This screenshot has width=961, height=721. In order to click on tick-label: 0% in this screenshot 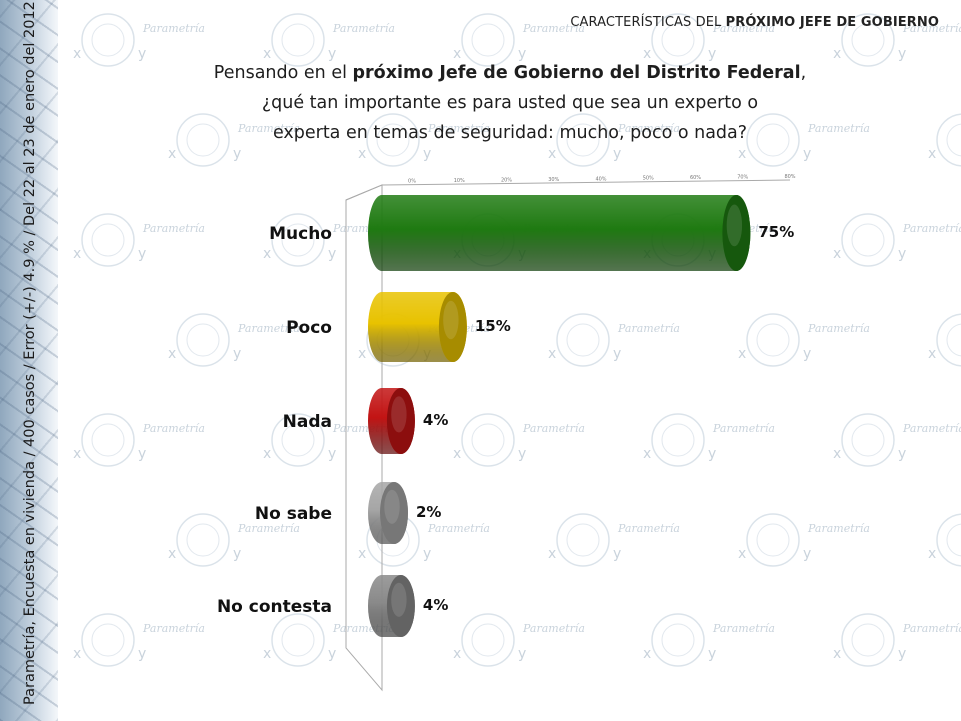, I will do `click(412, 182)`.